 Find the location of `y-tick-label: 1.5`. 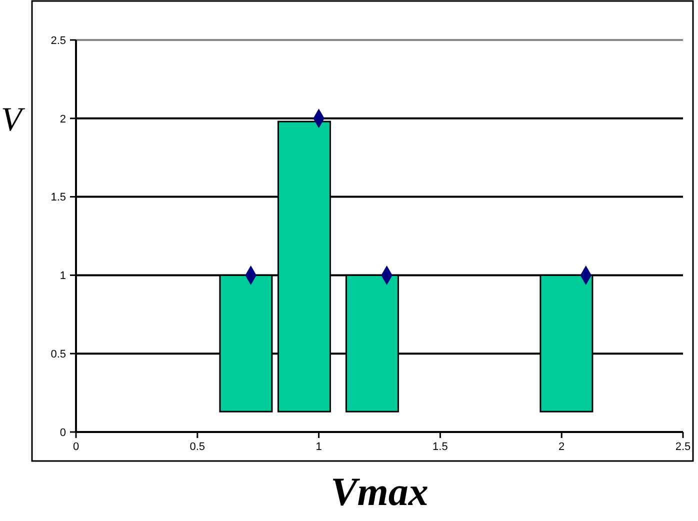

y-tick-label: 1.5 is located at coordinates (58, 198).